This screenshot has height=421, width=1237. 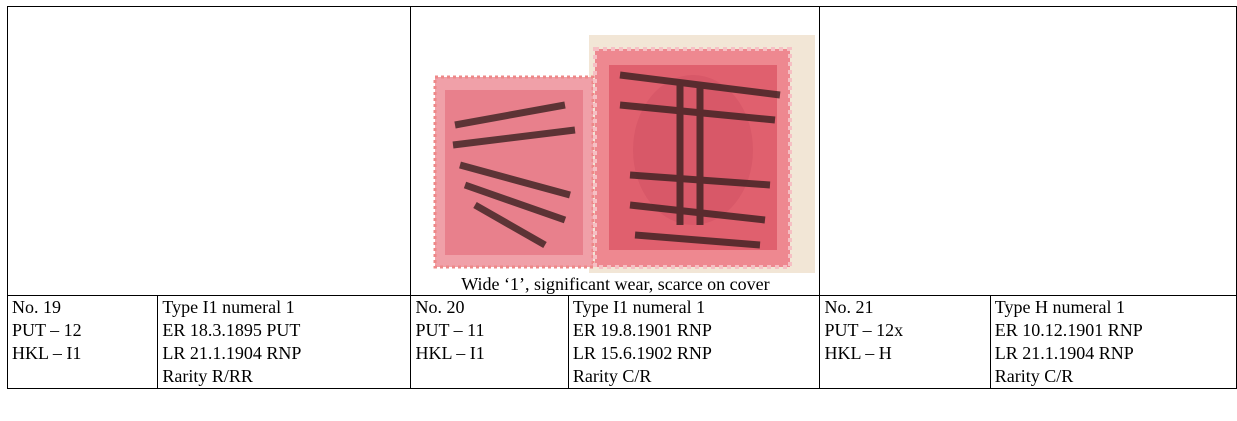 I want to click on cell-line: PUT – 11, so click(x=450, y=330).